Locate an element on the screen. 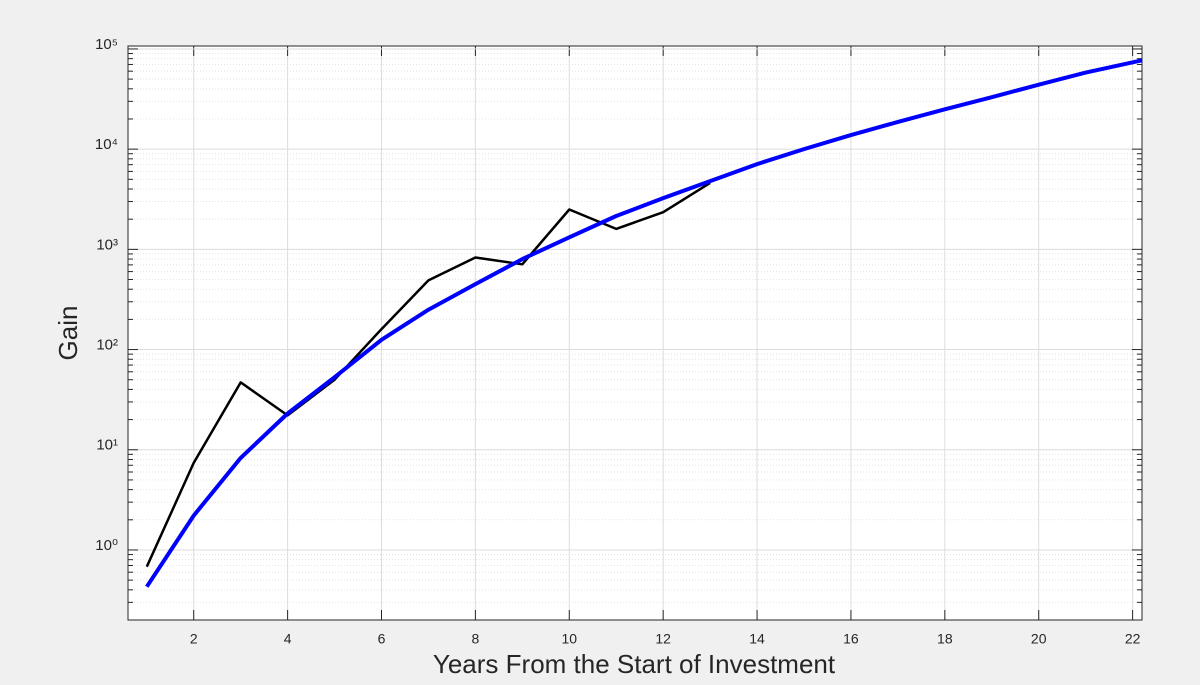 This screenshot has height=685, width=1200. x-tick-label: 18 is located at coordinates (945, 639).